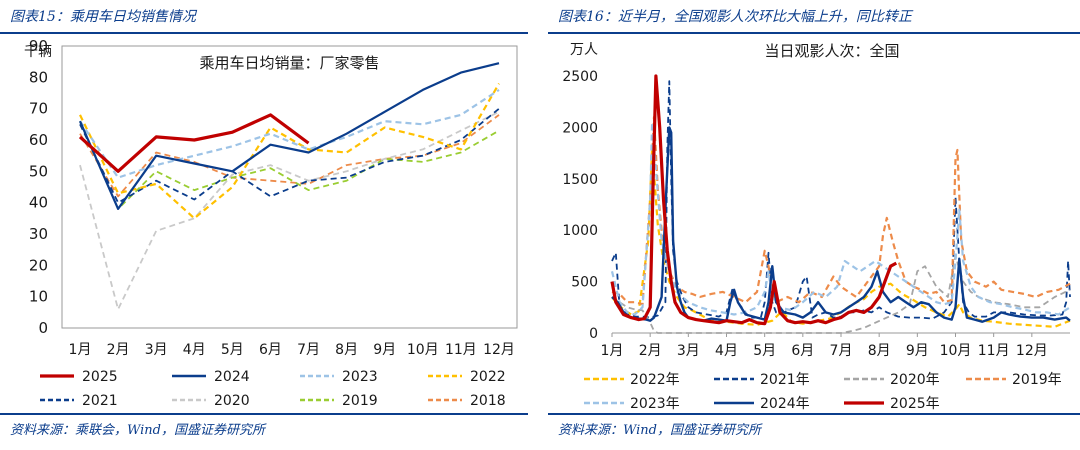 The width and height of the screenshot is (1080, 450). What do you see at coordinates (580, 231) in the screenshot?
I see `y-tick-label: 1000` at bounding box center [580, 231].